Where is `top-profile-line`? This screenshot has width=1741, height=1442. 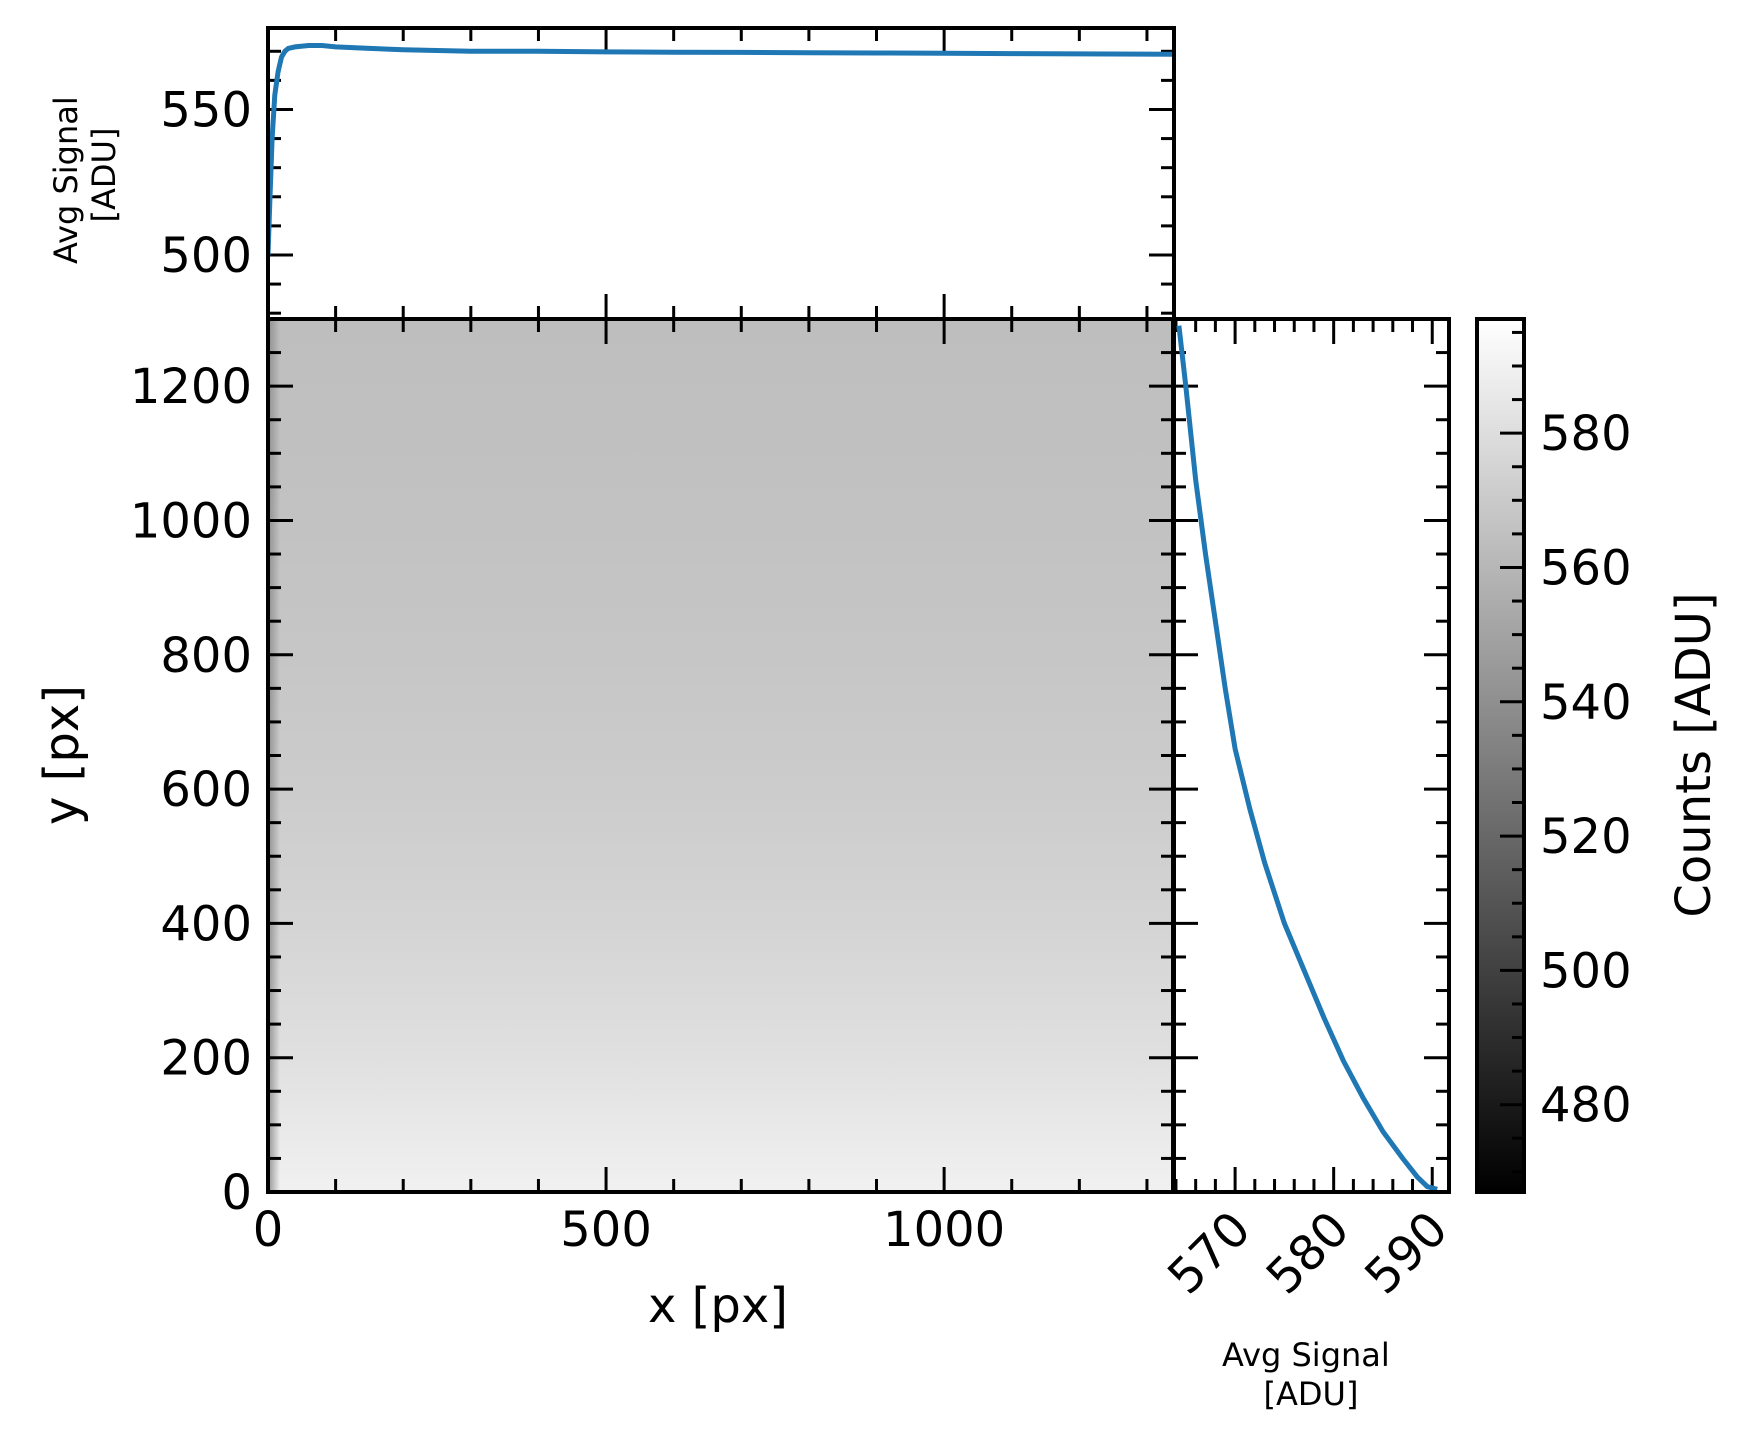 top-profile-line is located at coordinates (721, 149).